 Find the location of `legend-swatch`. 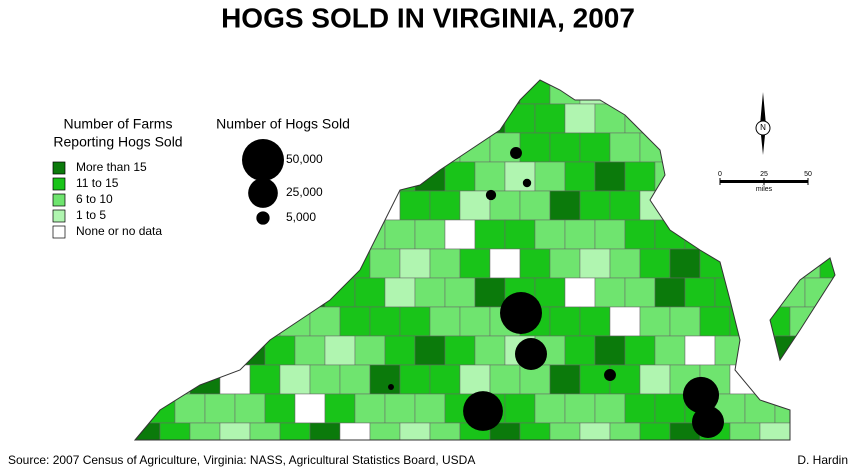

legend-swatch is located at coordinates (59, 216).